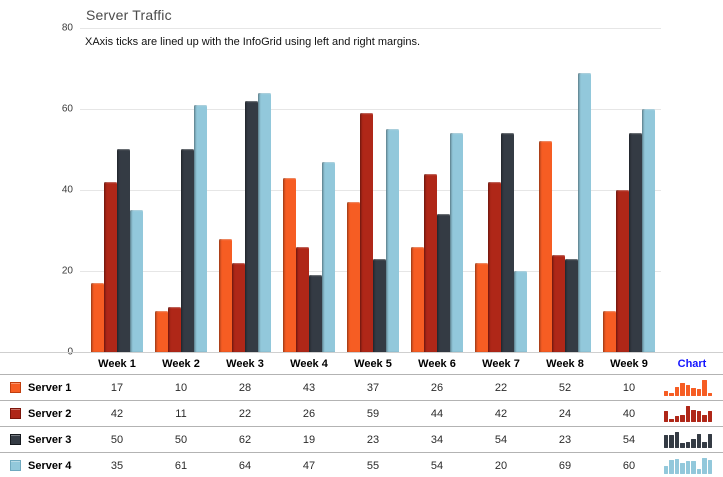 Image resolution: width=723 pixels, height=477 pixels. What do you see at coordinates (245, 363) in the screenshot?
I see `week-column-header: Week 3` at bounding box center [245, 363].